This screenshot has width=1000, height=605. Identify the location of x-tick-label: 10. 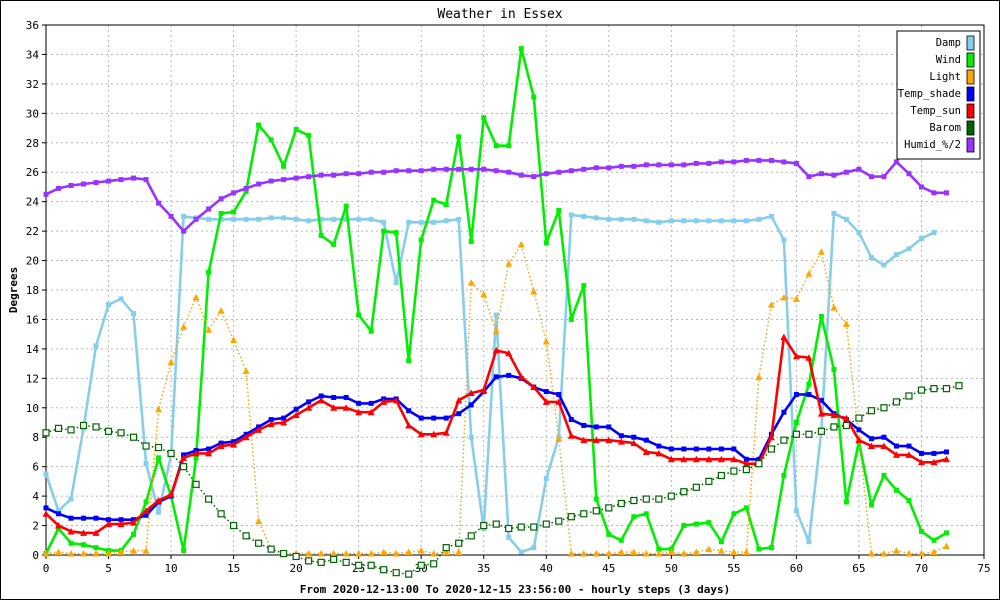
(170, 568).